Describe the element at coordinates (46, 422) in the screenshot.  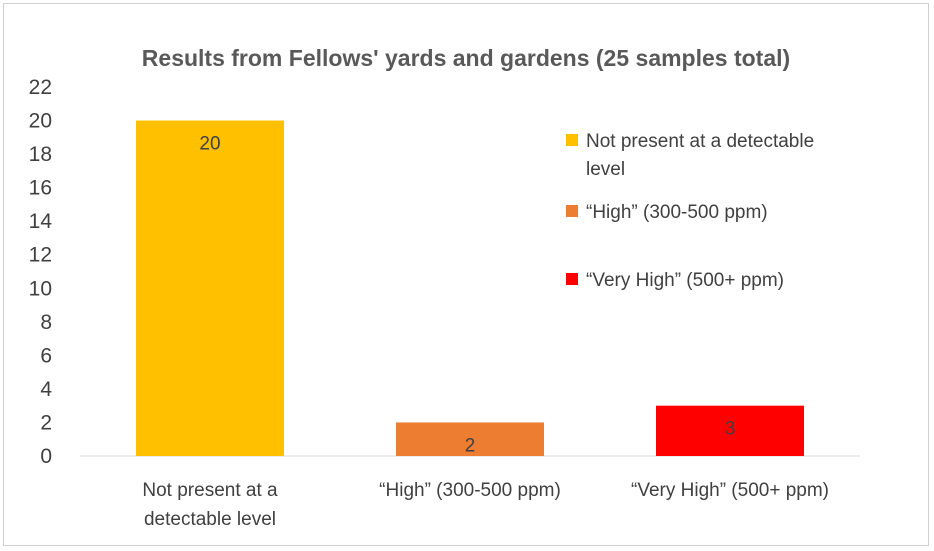
I see `y-tick-label: 2` at that location.